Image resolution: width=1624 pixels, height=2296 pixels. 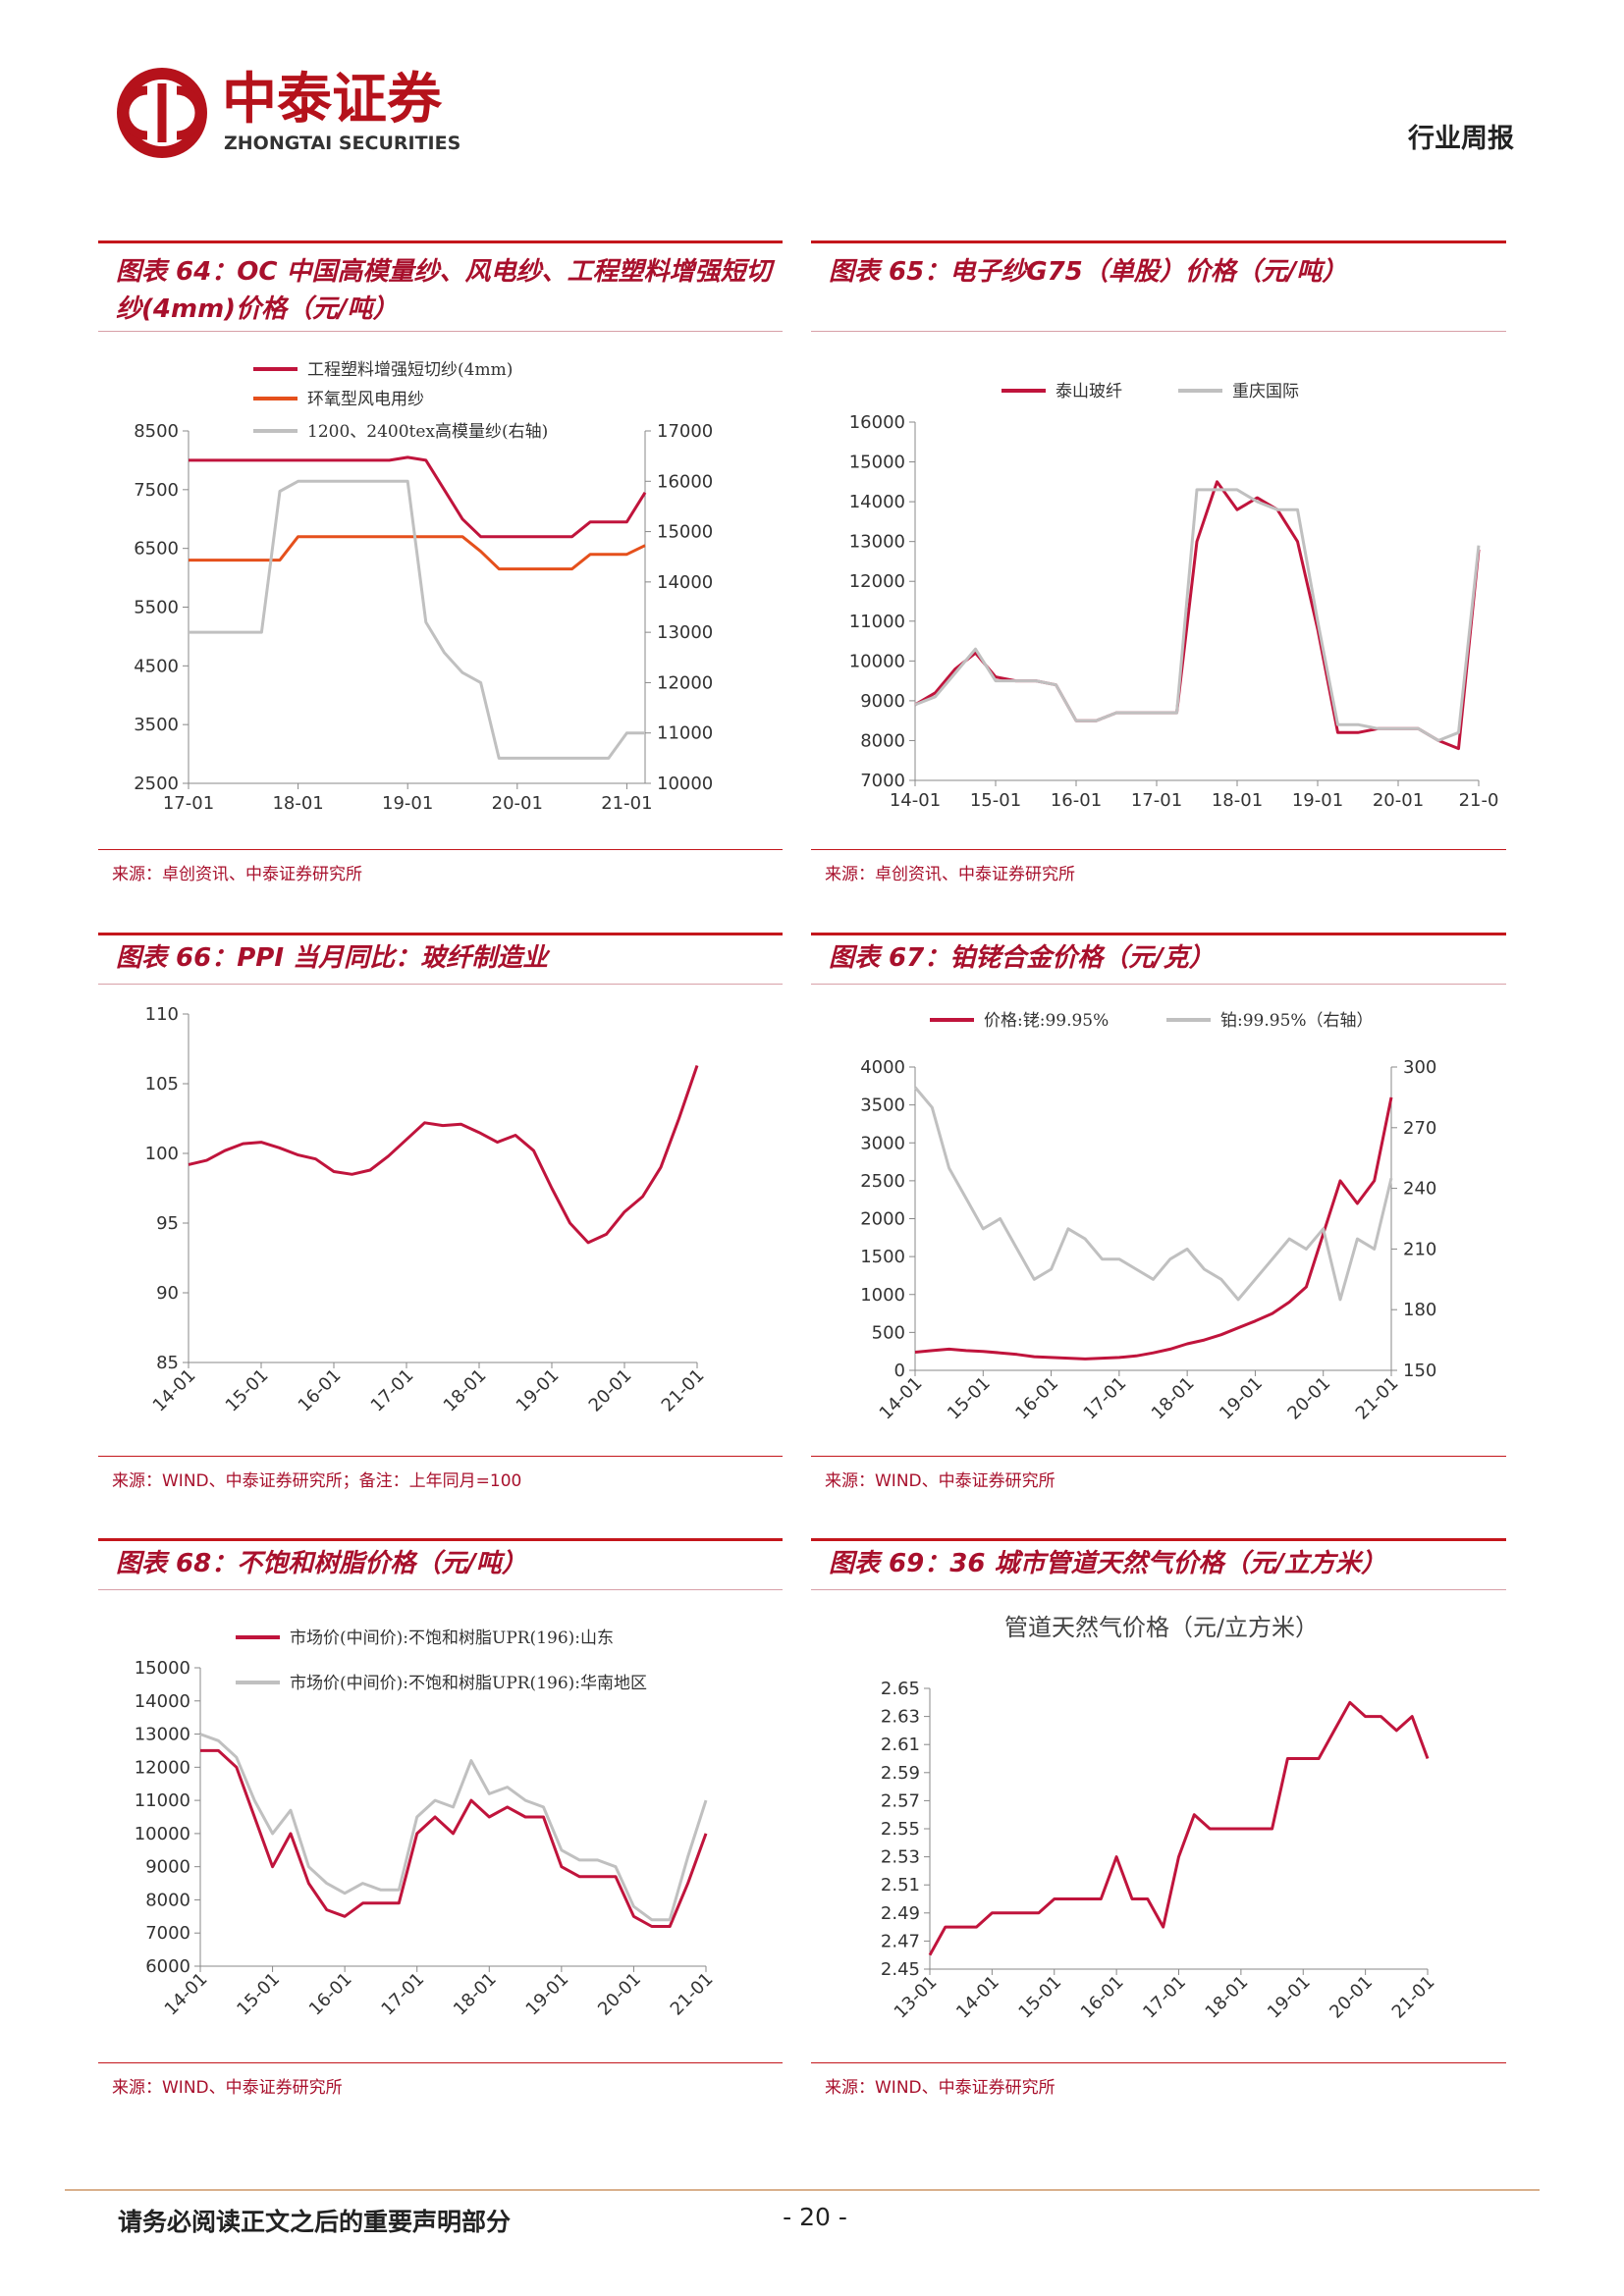 What do you see at coordinates (685, 583) in the screenshot?
I see `y2-tick-label: 14000` at bounding box center [685, 583].